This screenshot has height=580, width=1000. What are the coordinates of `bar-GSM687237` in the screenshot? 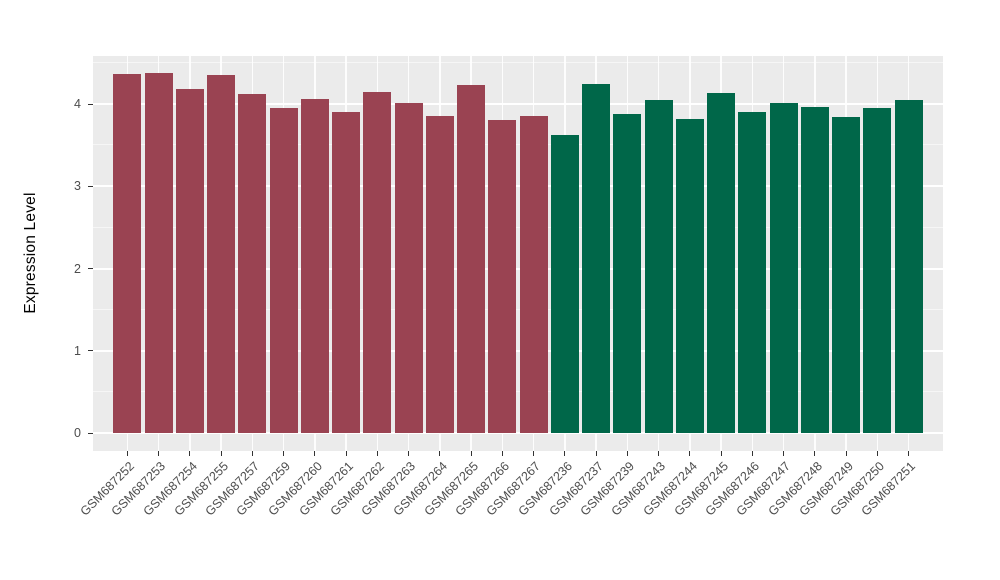 It's located at (596, 258).